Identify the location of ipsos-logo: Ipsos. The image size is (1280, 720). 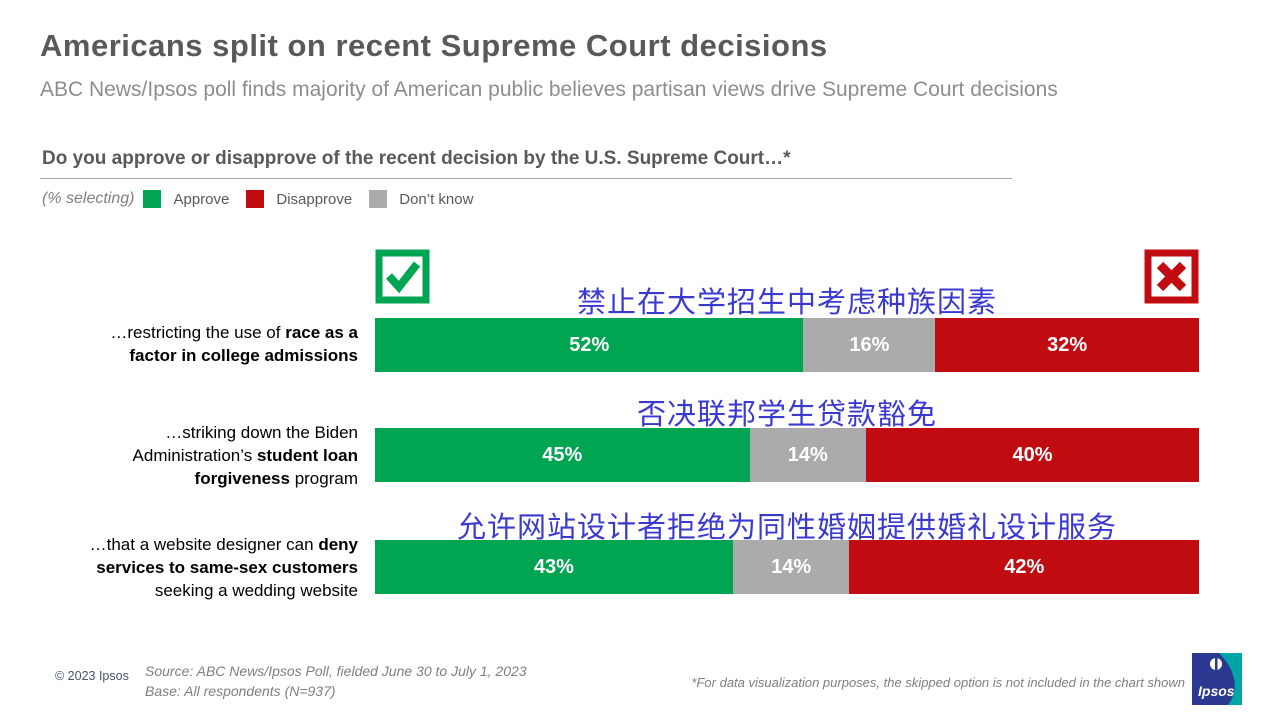
(1217, 679).